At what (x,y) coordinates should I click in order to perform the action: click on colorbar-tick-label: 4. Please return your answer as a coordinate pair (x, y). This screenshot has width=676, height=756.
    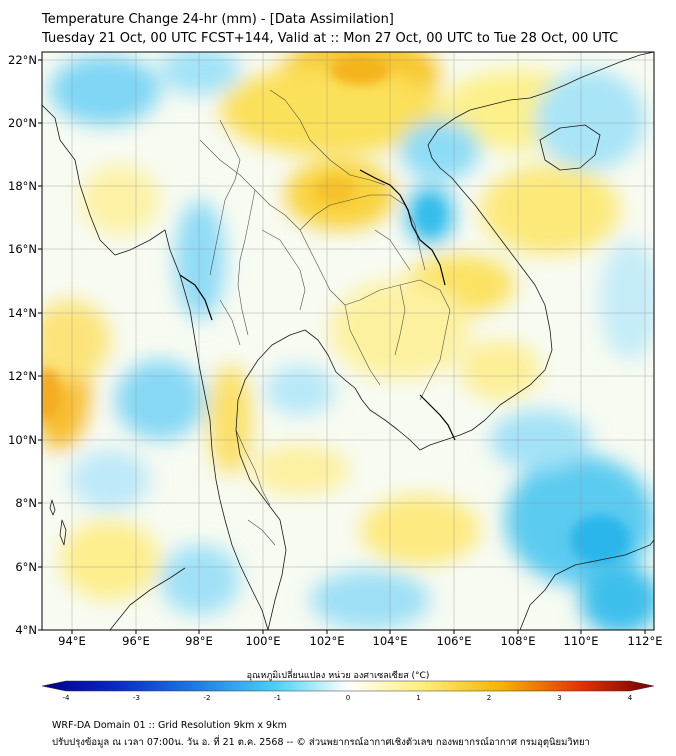
    Looking at the image, I should click on (630, 698).